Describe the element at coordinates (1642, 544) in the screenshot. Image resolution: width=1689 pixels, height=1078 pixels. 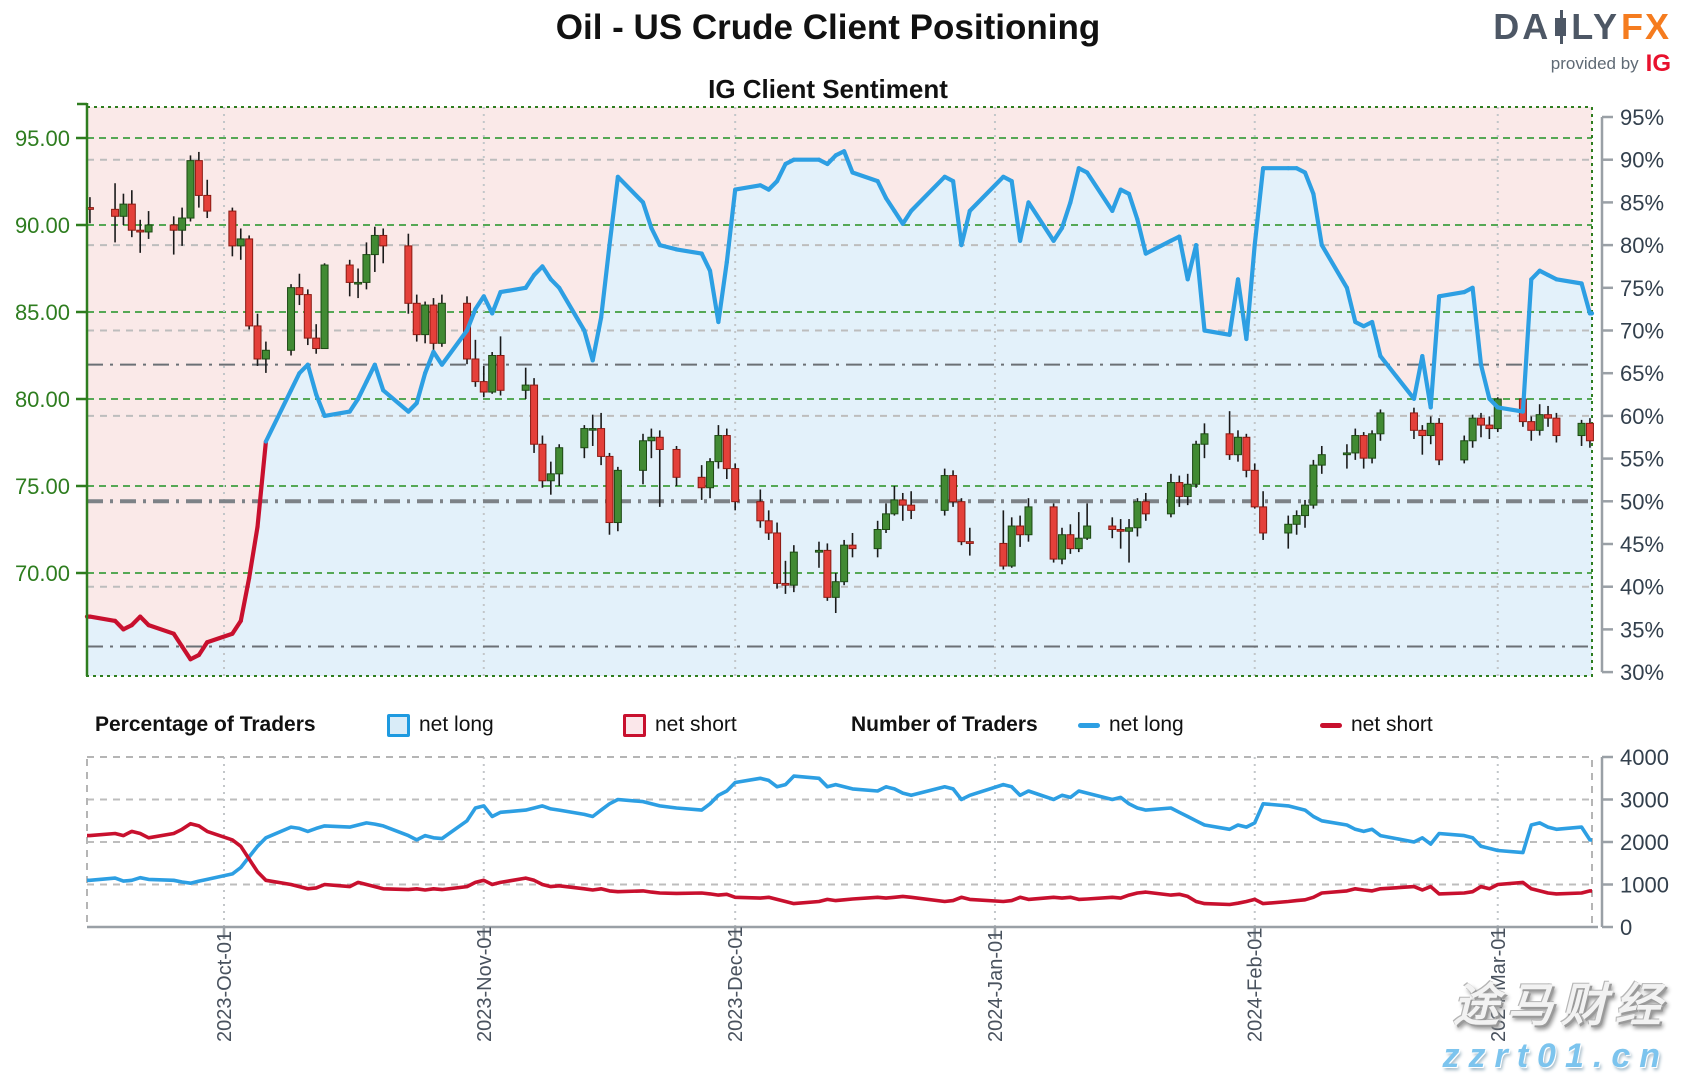
I see `pct-tick-label: 45%` at that location.